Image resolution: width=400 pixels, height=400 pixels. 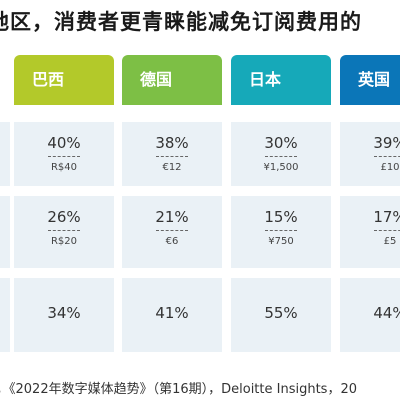 I want to click on column-header: 德国, so click(x=172, y=80).